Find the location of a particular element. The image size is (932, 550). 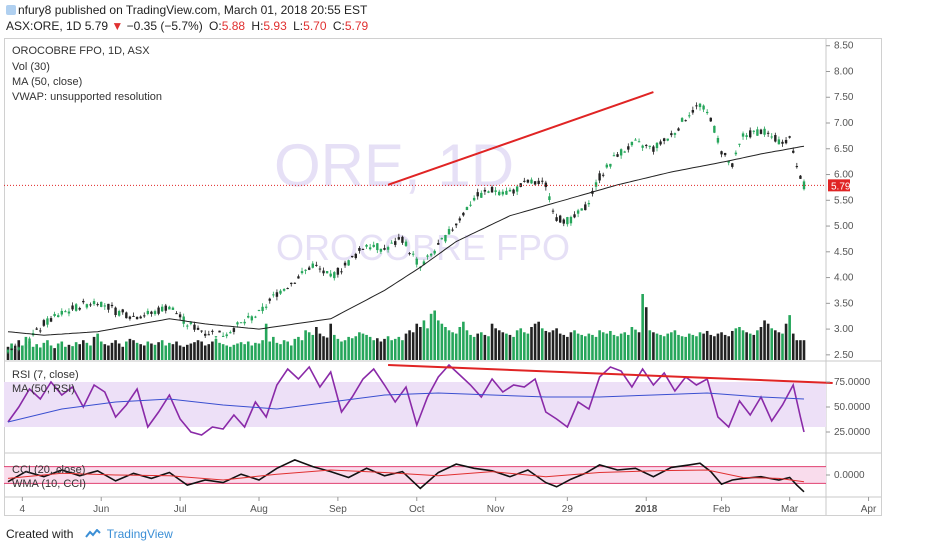

x-tick-label: Feb is located at coordinates (722, 509).